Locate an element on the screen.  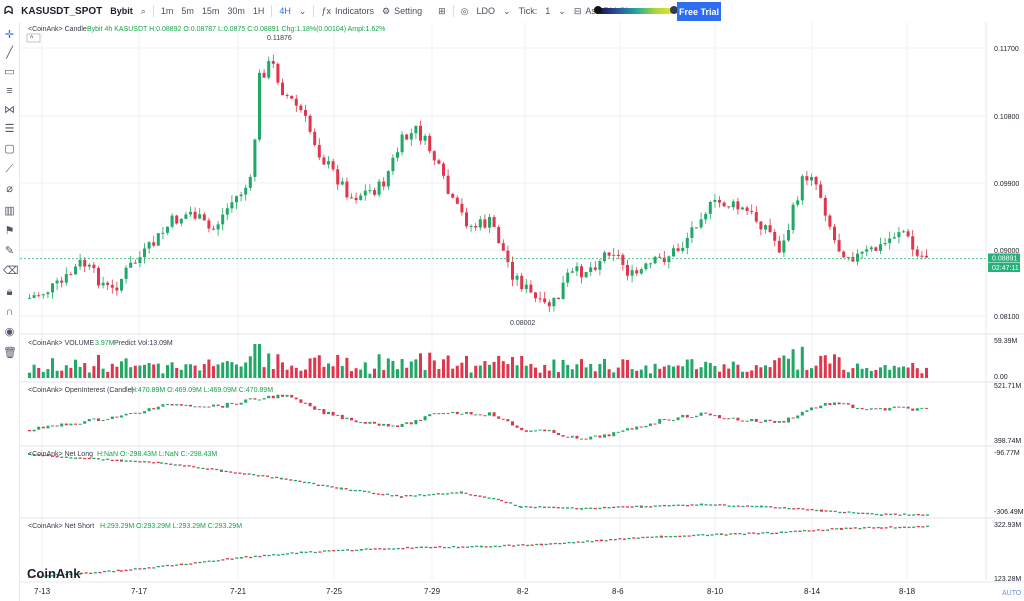
magnet-icon: ∩ is located at coordinates (9, 312).